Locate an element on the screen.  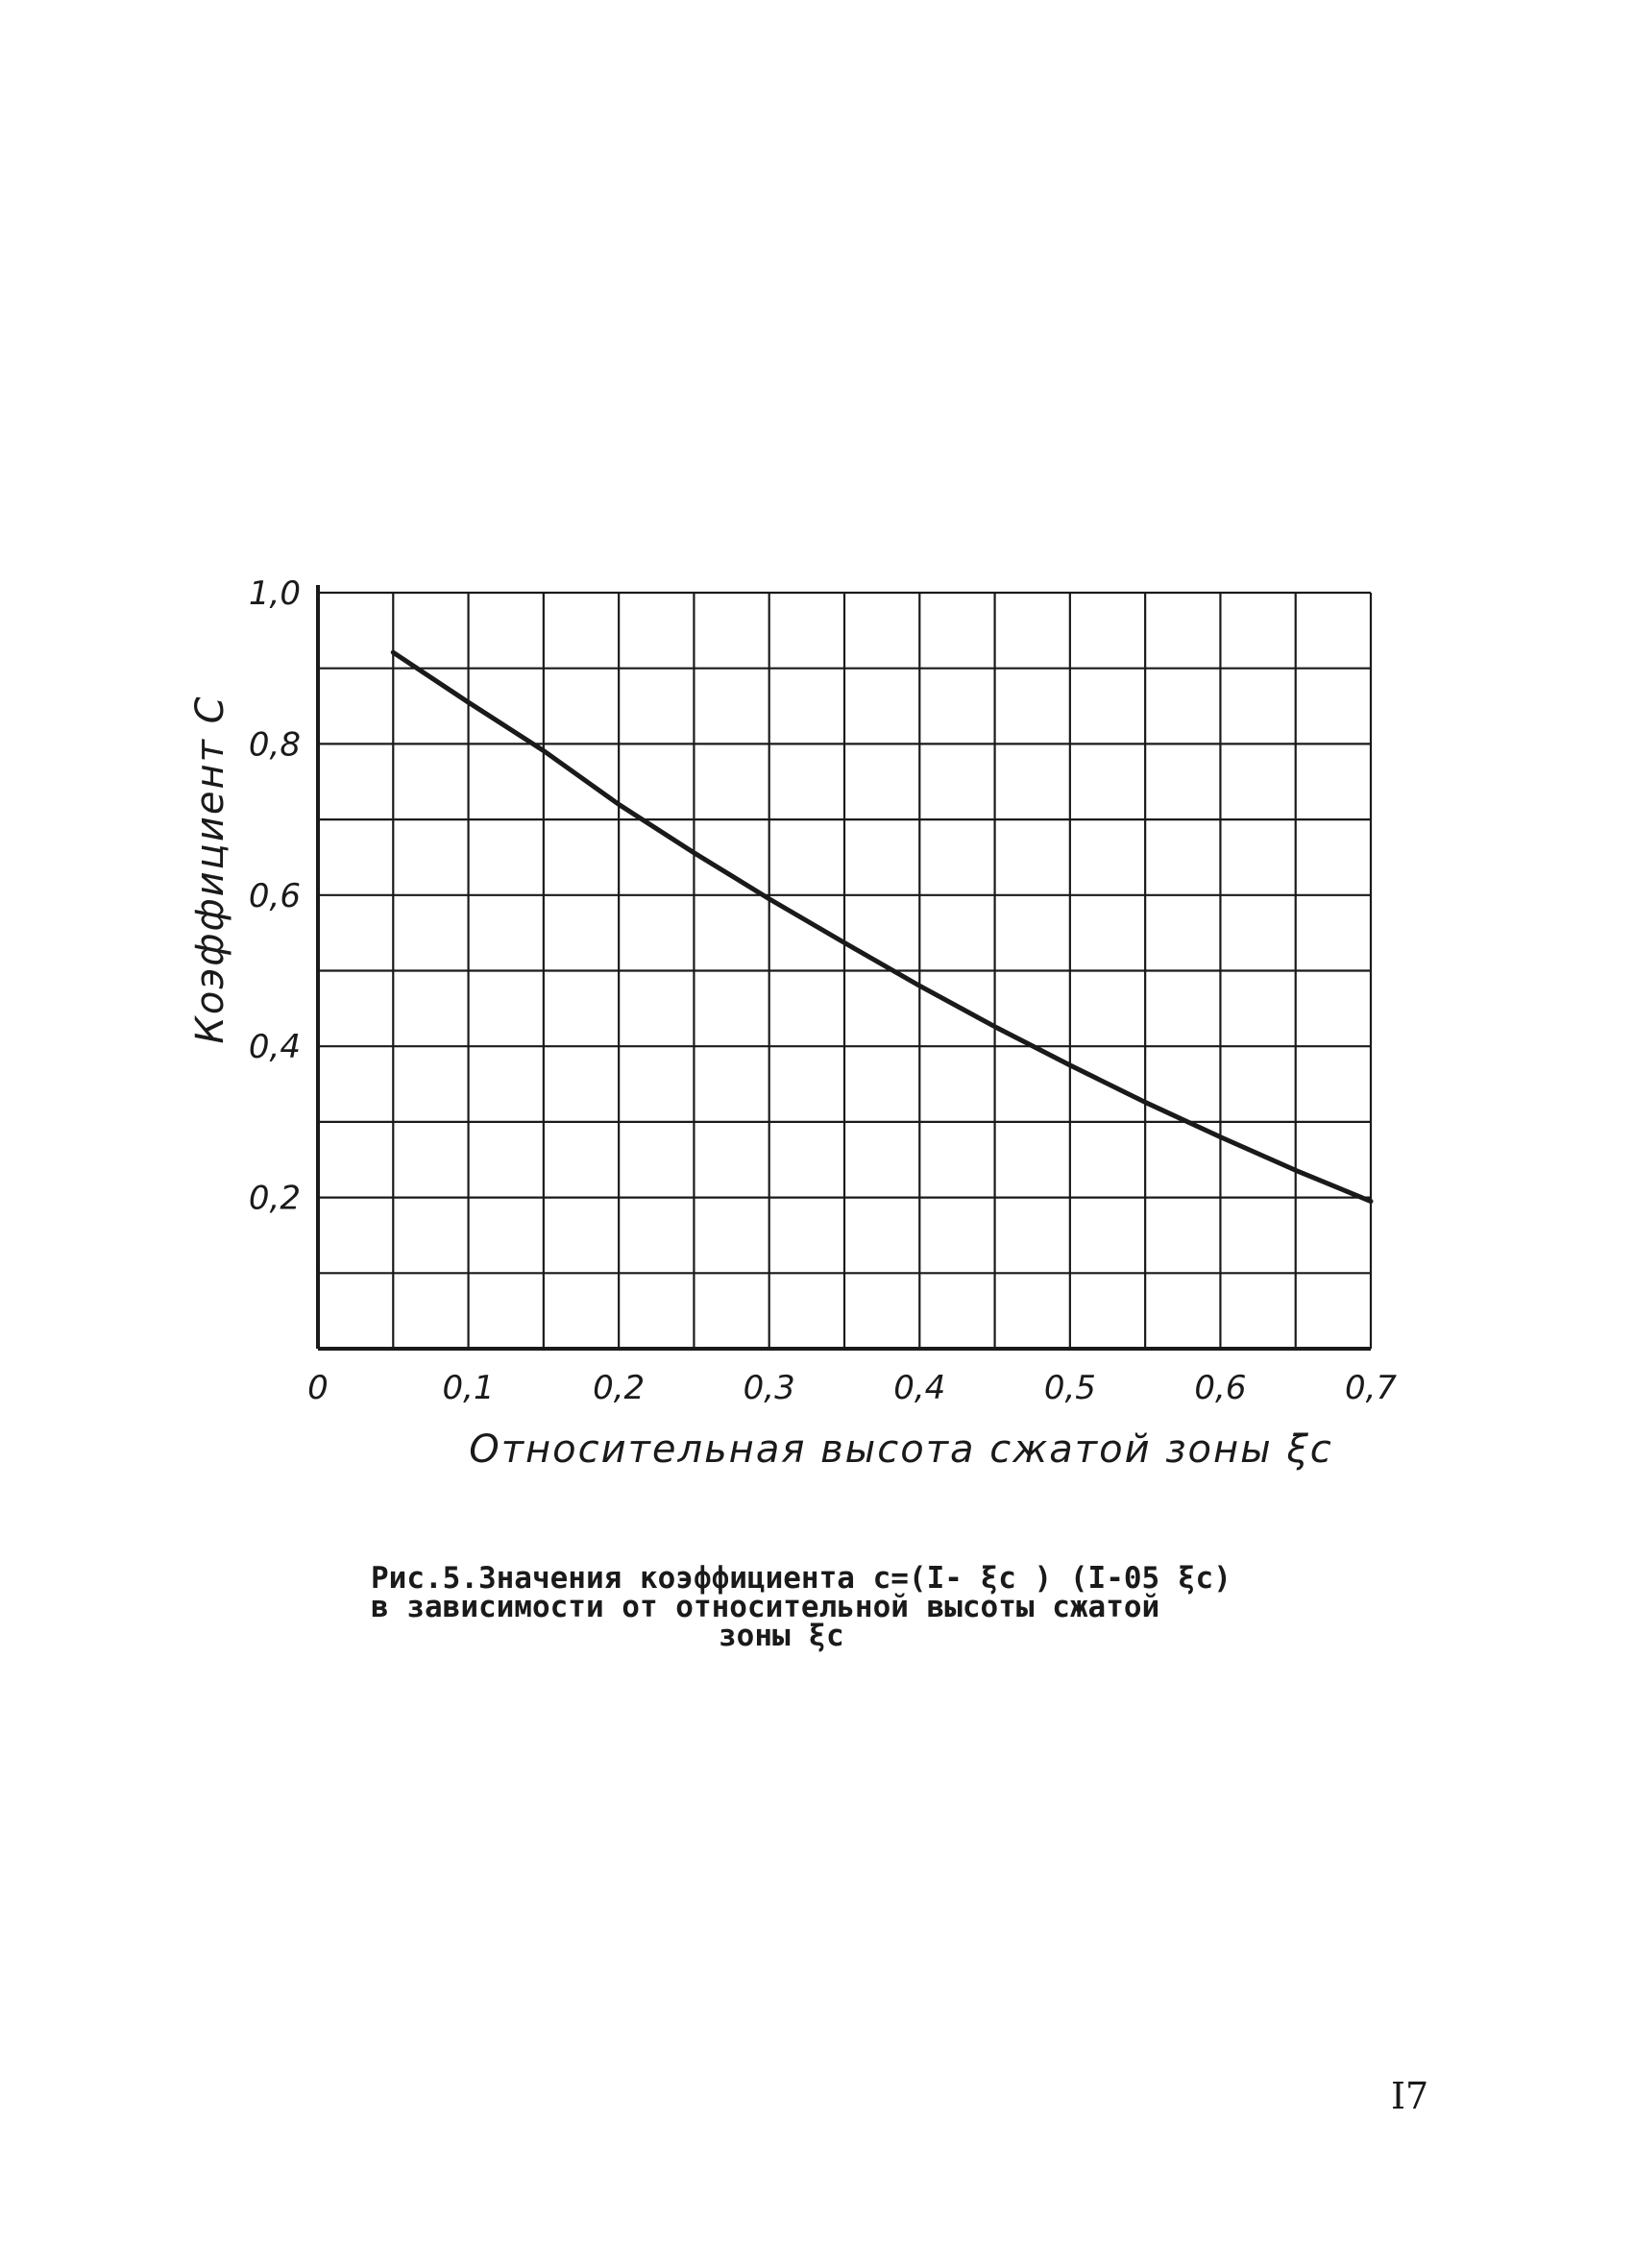
series-line is located at coordinates (882, 927).